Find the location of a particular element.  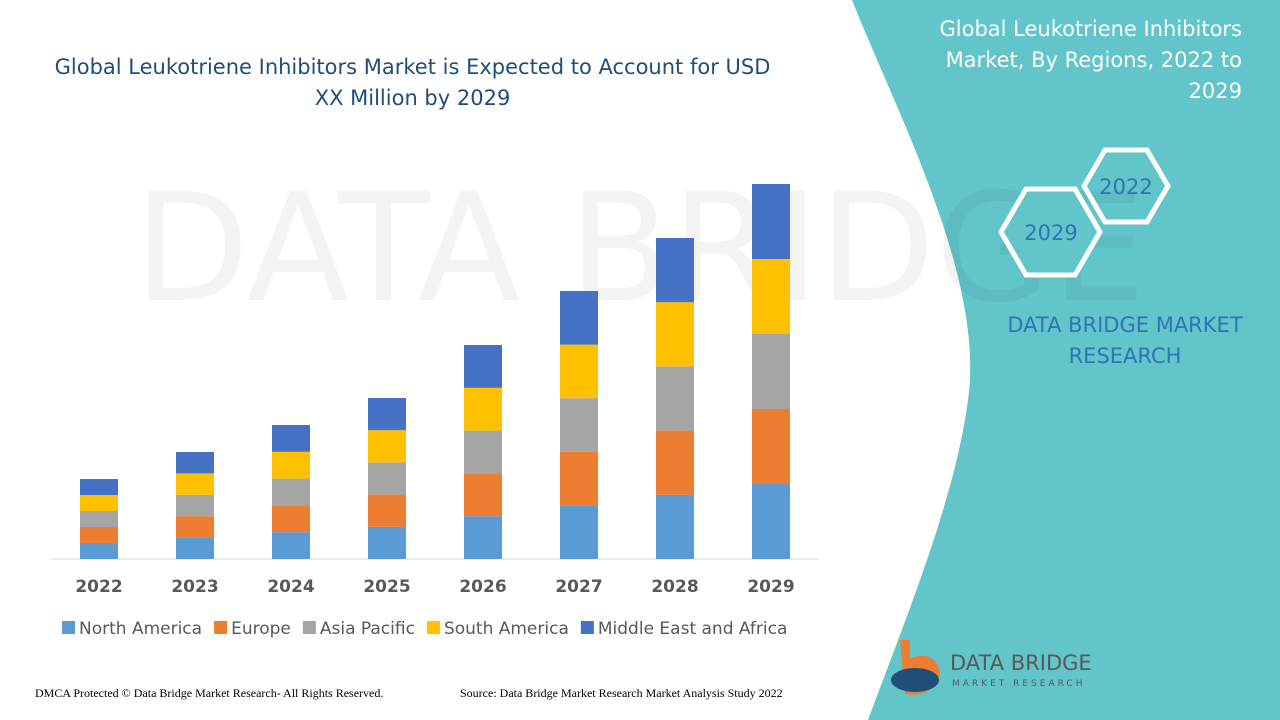

x-tick-label: 2029 is located at coordinates (770, 587).